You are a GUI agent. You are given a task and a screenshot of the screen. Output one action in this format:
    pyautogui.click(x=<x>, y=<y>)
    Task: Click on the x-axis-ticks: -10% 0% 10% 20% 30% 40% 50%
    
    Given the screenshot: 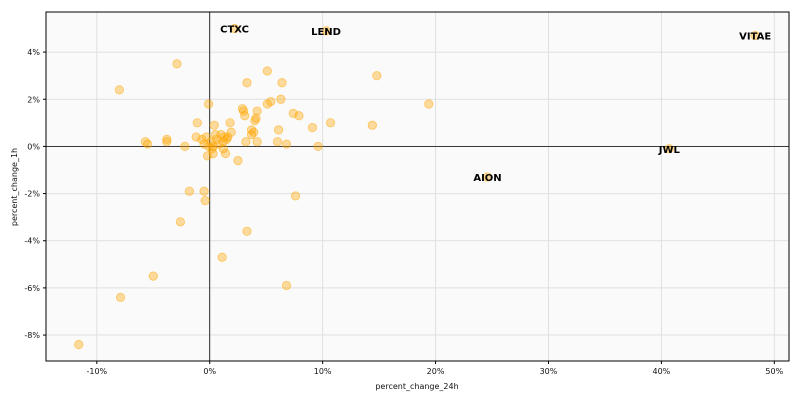 What is the action you would take?
    pyautogui.click(x=435, y=368)
    